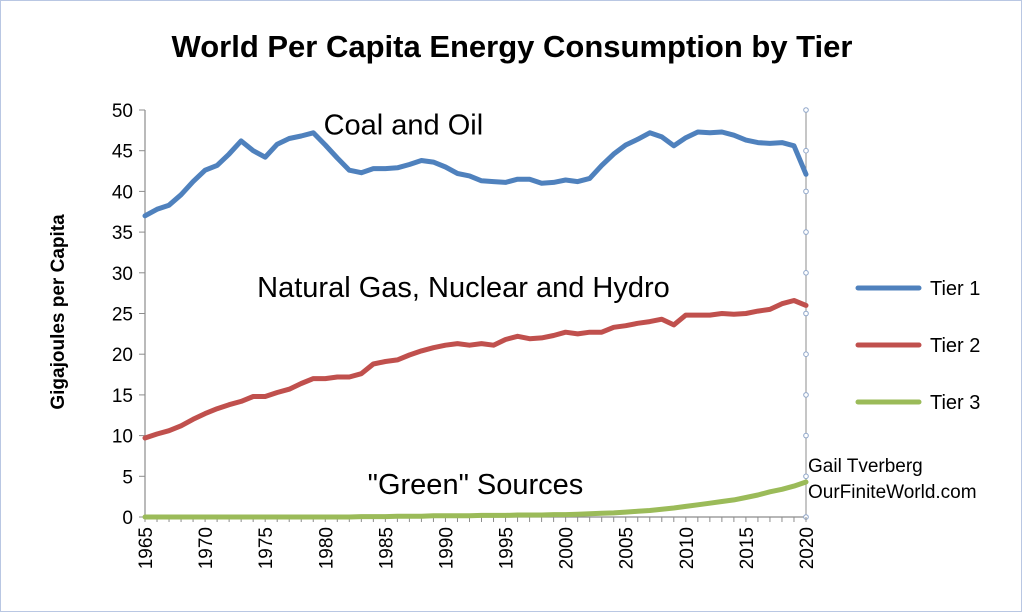 The height and width of the screenshot is (614, 1024). Describe the element at coordinates (266, 548) in the screenshot. I see `x-tick-label-1975: 1975` at that location.